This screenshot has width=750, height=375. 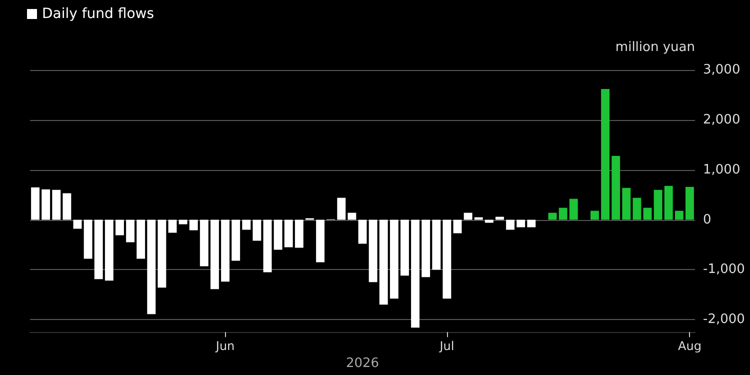 What do you see at coordinates (724, 270) in the screenshot?
I see `y-tick-label: -1,000` at bounding box center [724, 270].